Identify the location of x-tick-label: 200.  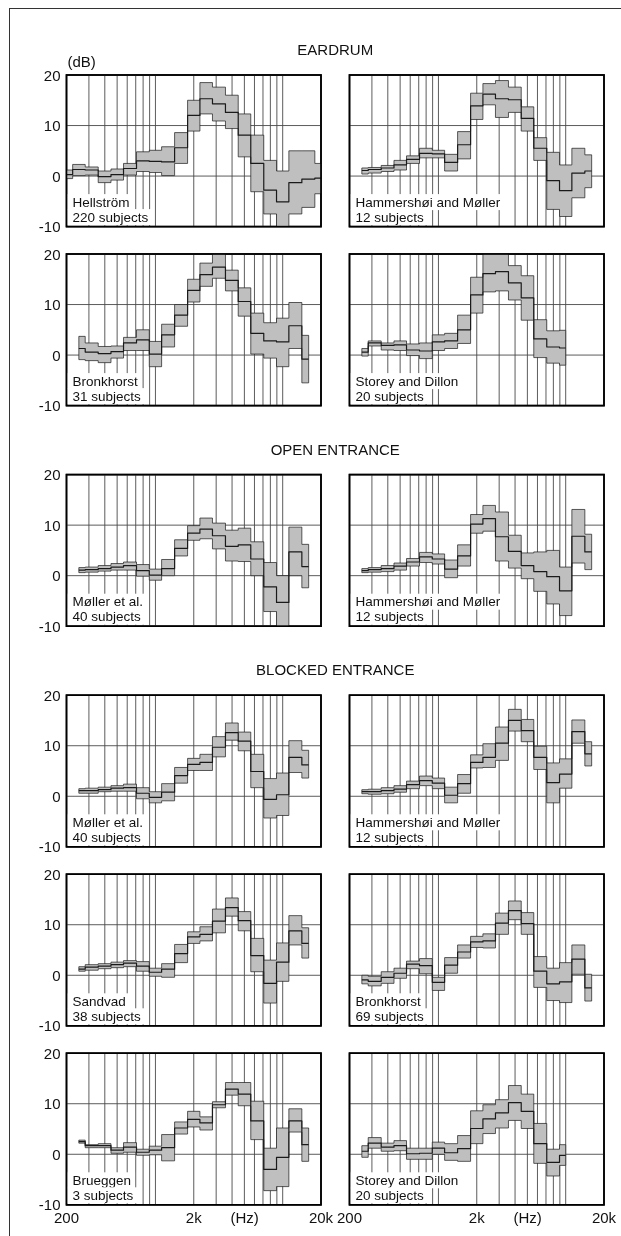
(349, 1217).